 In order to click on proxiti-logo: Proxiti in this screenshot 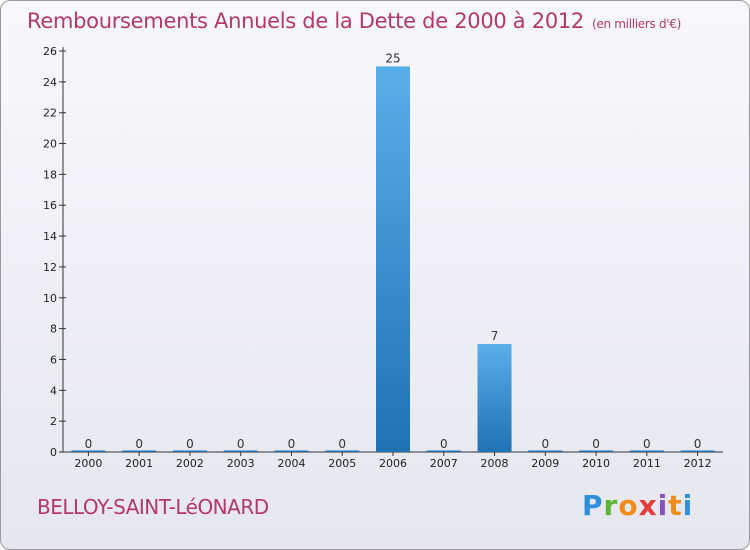, I will do `click(637, 505)`.